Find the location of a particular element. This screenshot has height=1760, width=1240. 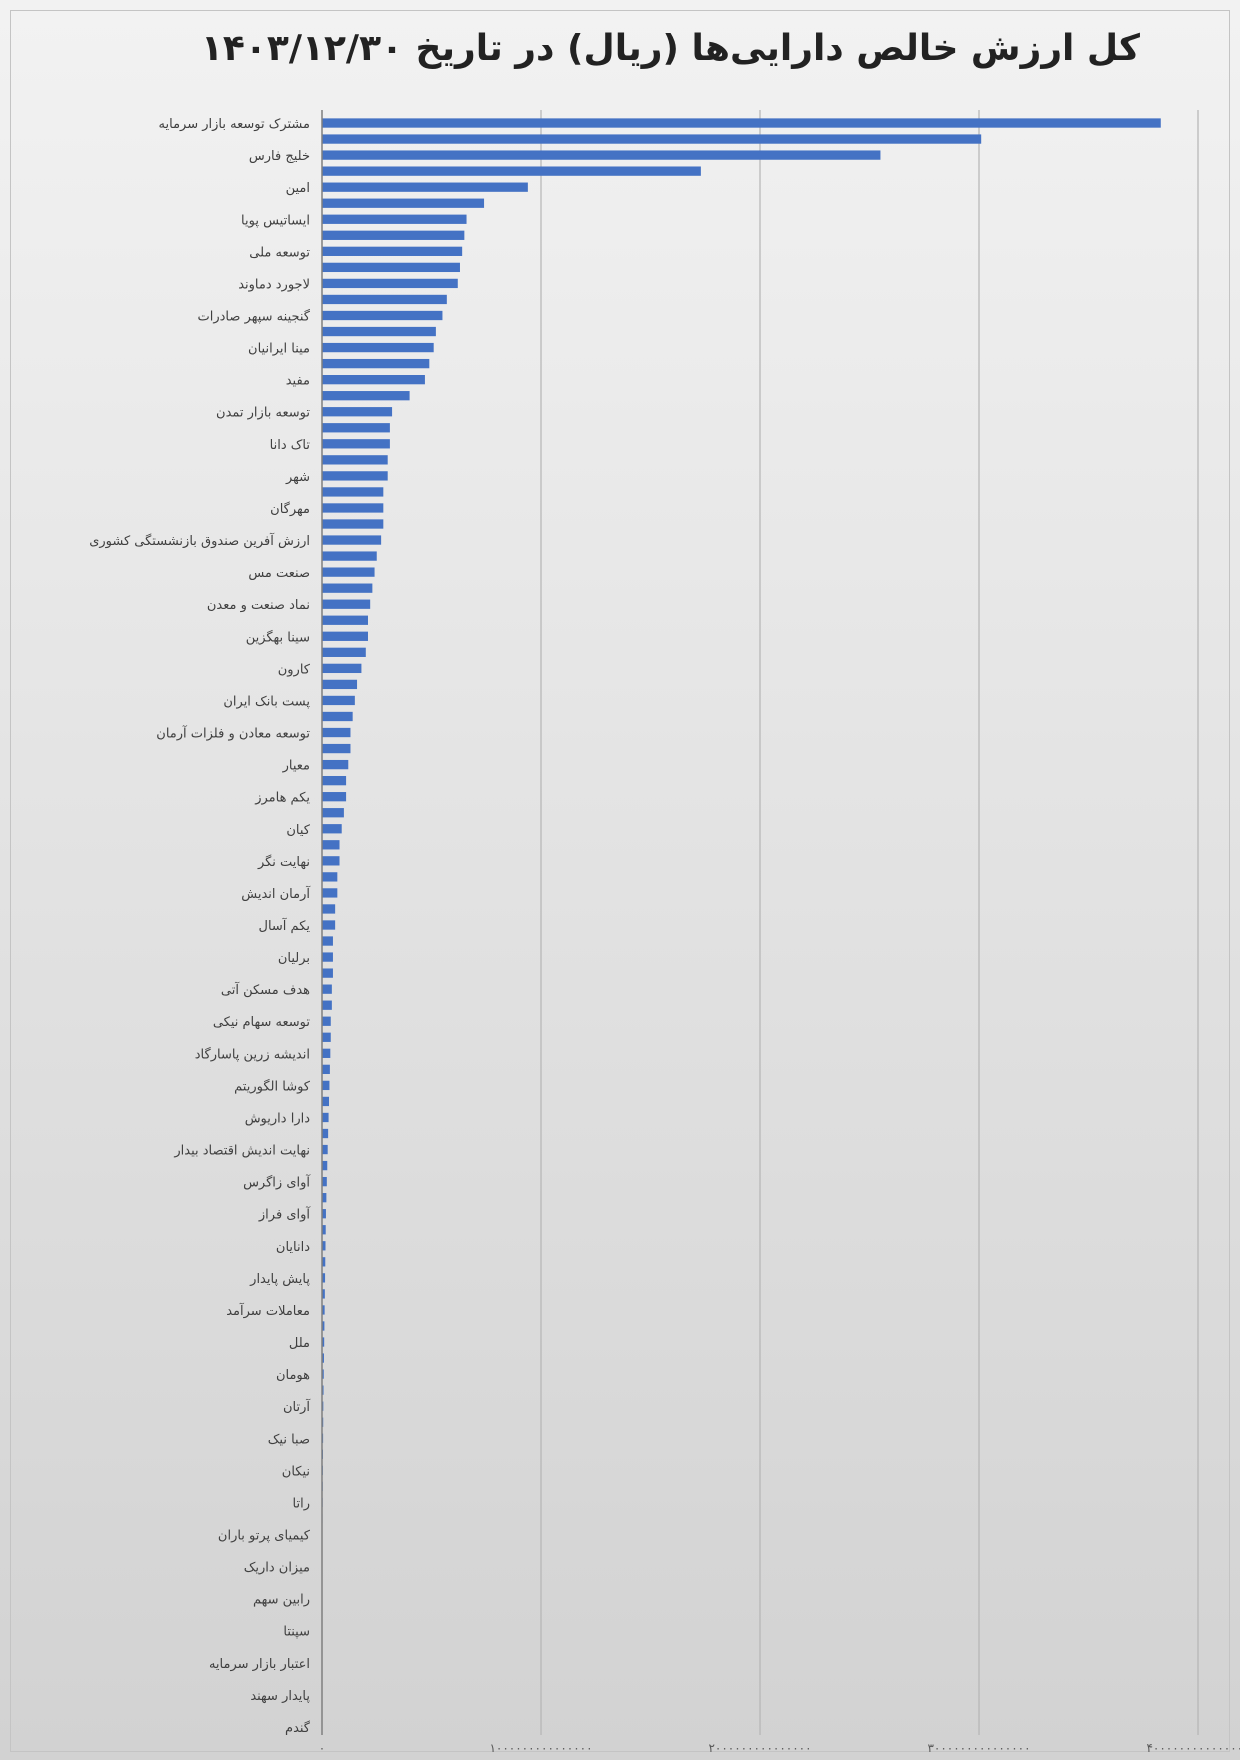

x-tick-label: ۴۰۰۰۰۰۰۰۰۰۰۰۰۰۰۰ is located at coordinates (1193, 1748).